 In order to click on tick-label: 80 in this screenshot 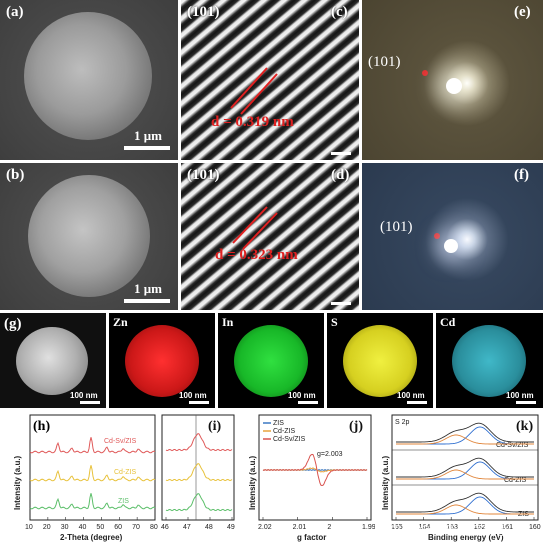, I will do `click(154, 527)`.